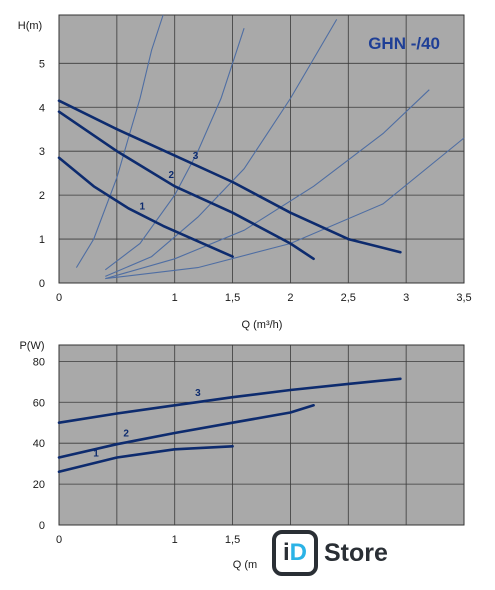 Image resolution: width=495 pixels, height=590 pixels. Describe the element at coordinates (298, 552) in the screenshot. I see `logo-mark-d: D` at that location.